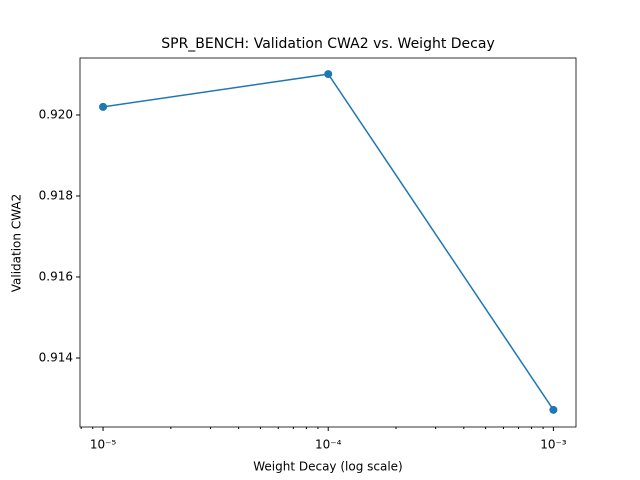  What do you see at coordinates (56, 276) in the screenshot?
I see `y-tick-label: 0.916` at bounding box center [56, 276].